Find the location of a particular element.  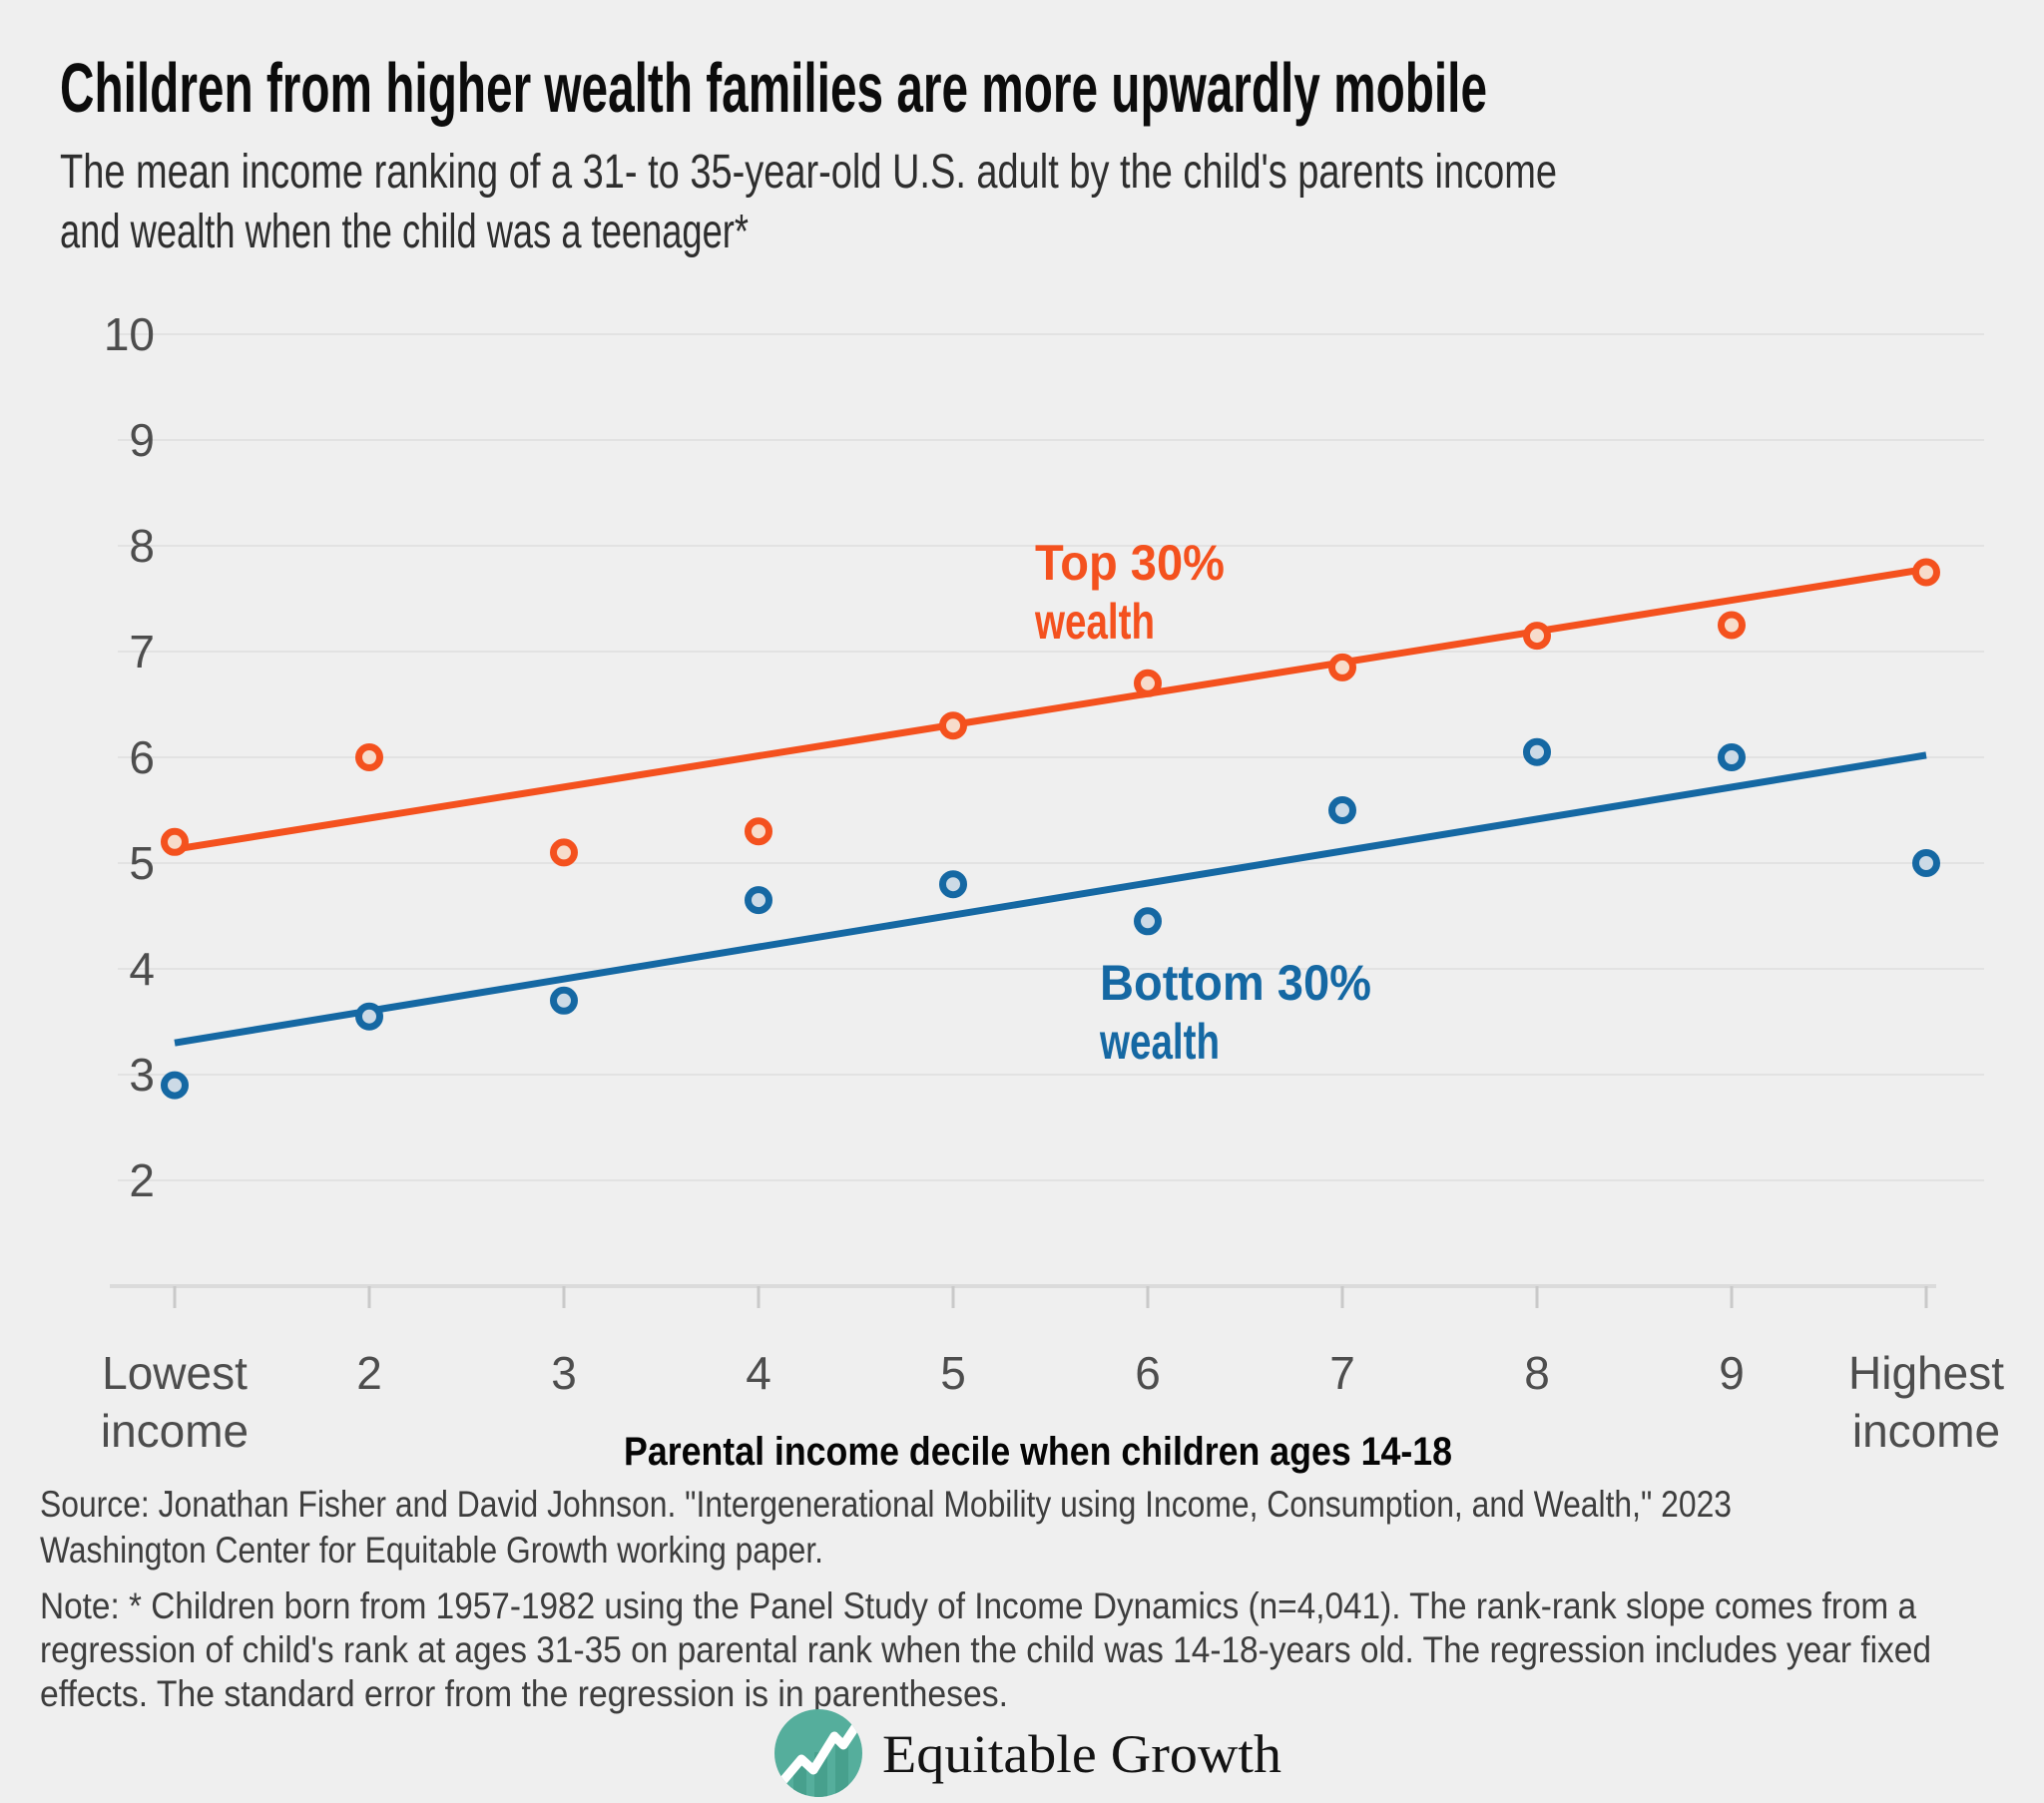

series-label-bottom30-line2: wealth is located at coordinates (1159, 1042).